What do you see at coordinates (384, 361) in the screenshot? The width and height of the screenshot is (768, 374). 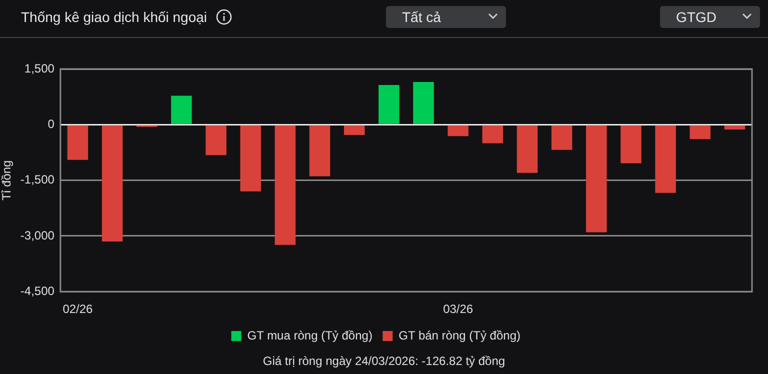 I see `text: Giá trị ròng ngày 24/03/2026: -126.82 tỷ đồng` at bounding box center [384, 361].